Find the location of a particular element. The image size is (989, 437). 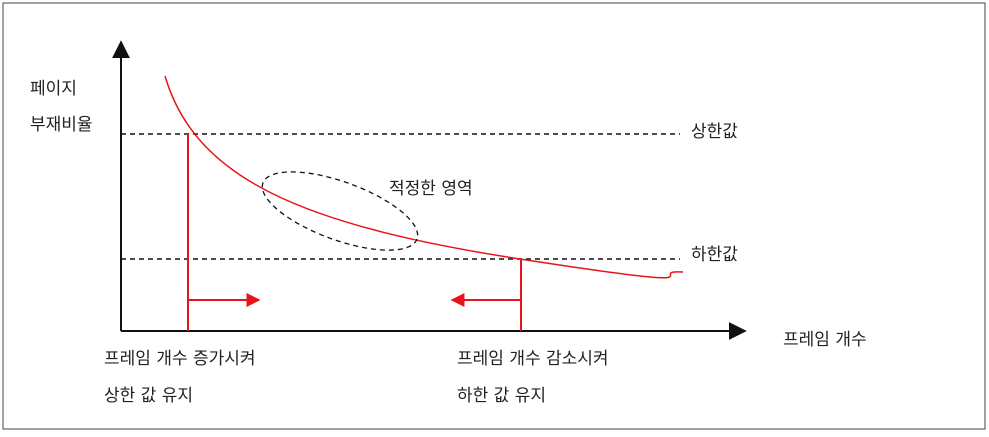

y-axis-label-line2: 부재비율 is located at coordinates (61, 125).